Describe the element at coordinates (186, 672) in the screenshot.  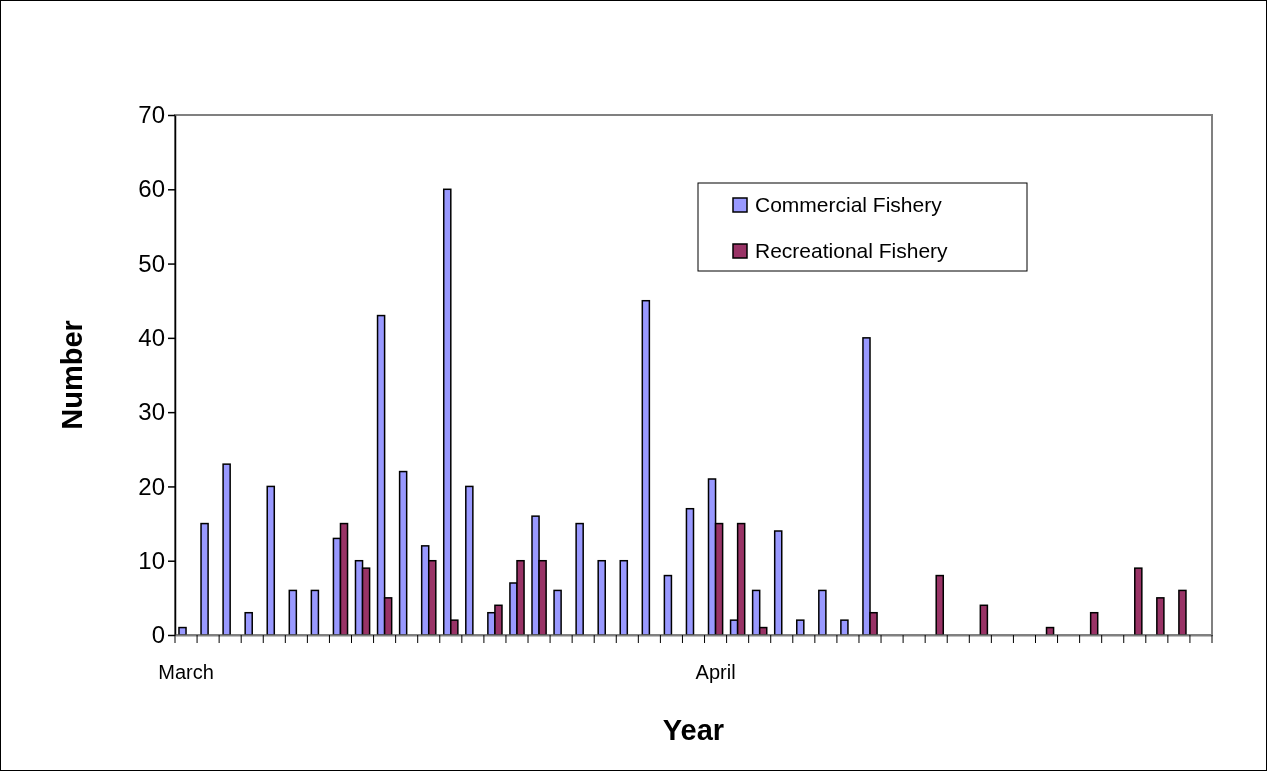
I see `x-tick-label: March` at that location.